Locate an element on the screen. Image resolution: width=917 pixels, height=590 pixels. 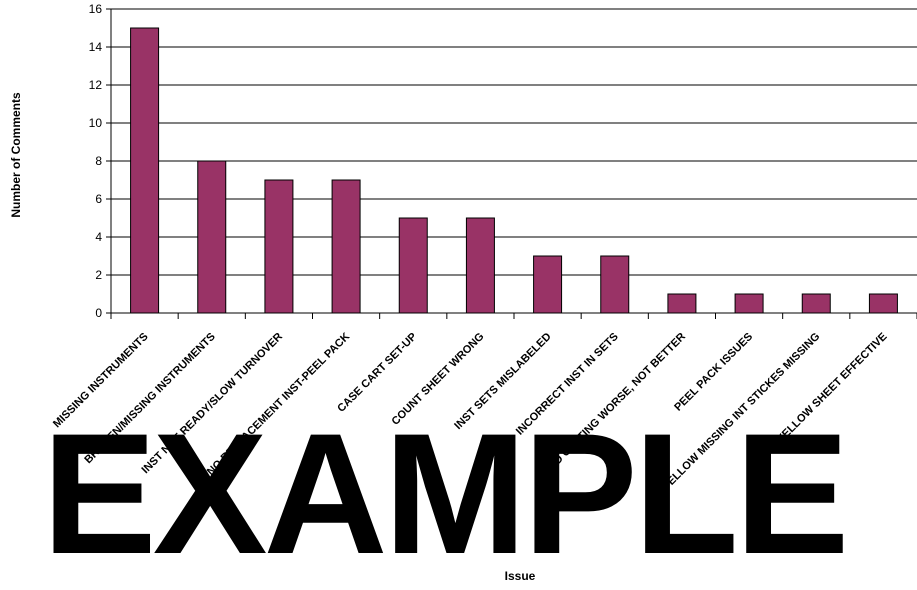
y-tick-labels: 0 2 4 6 8 10 12 14 16 is located at coordinates (96, 161).